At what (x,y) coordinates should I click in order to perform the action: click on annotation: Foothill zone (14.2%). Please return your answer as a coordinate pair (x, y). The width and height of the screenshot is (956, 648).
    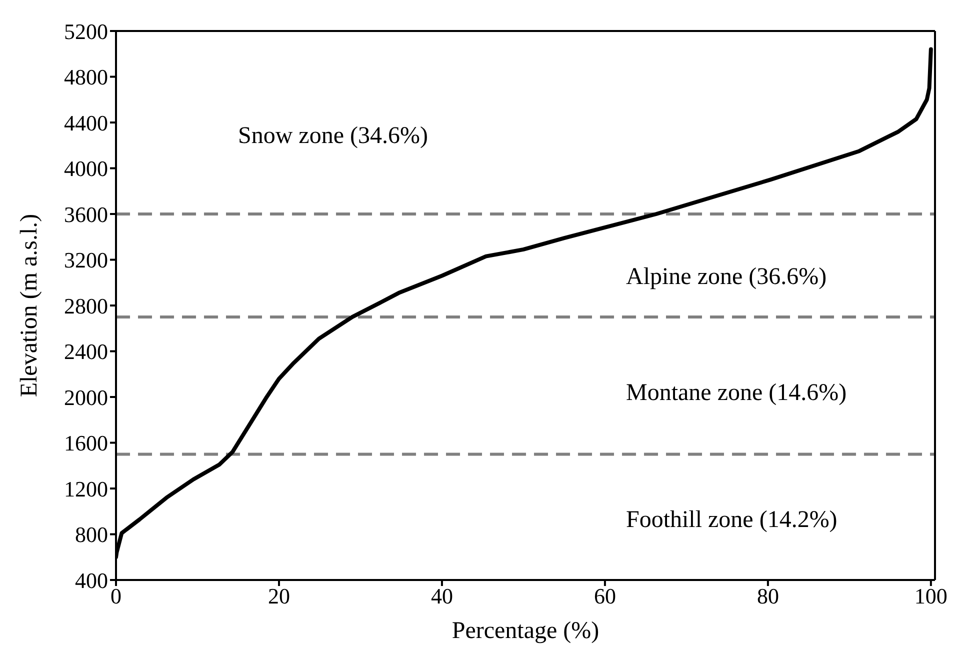
    Looking at the image, I should click on (732, 520).